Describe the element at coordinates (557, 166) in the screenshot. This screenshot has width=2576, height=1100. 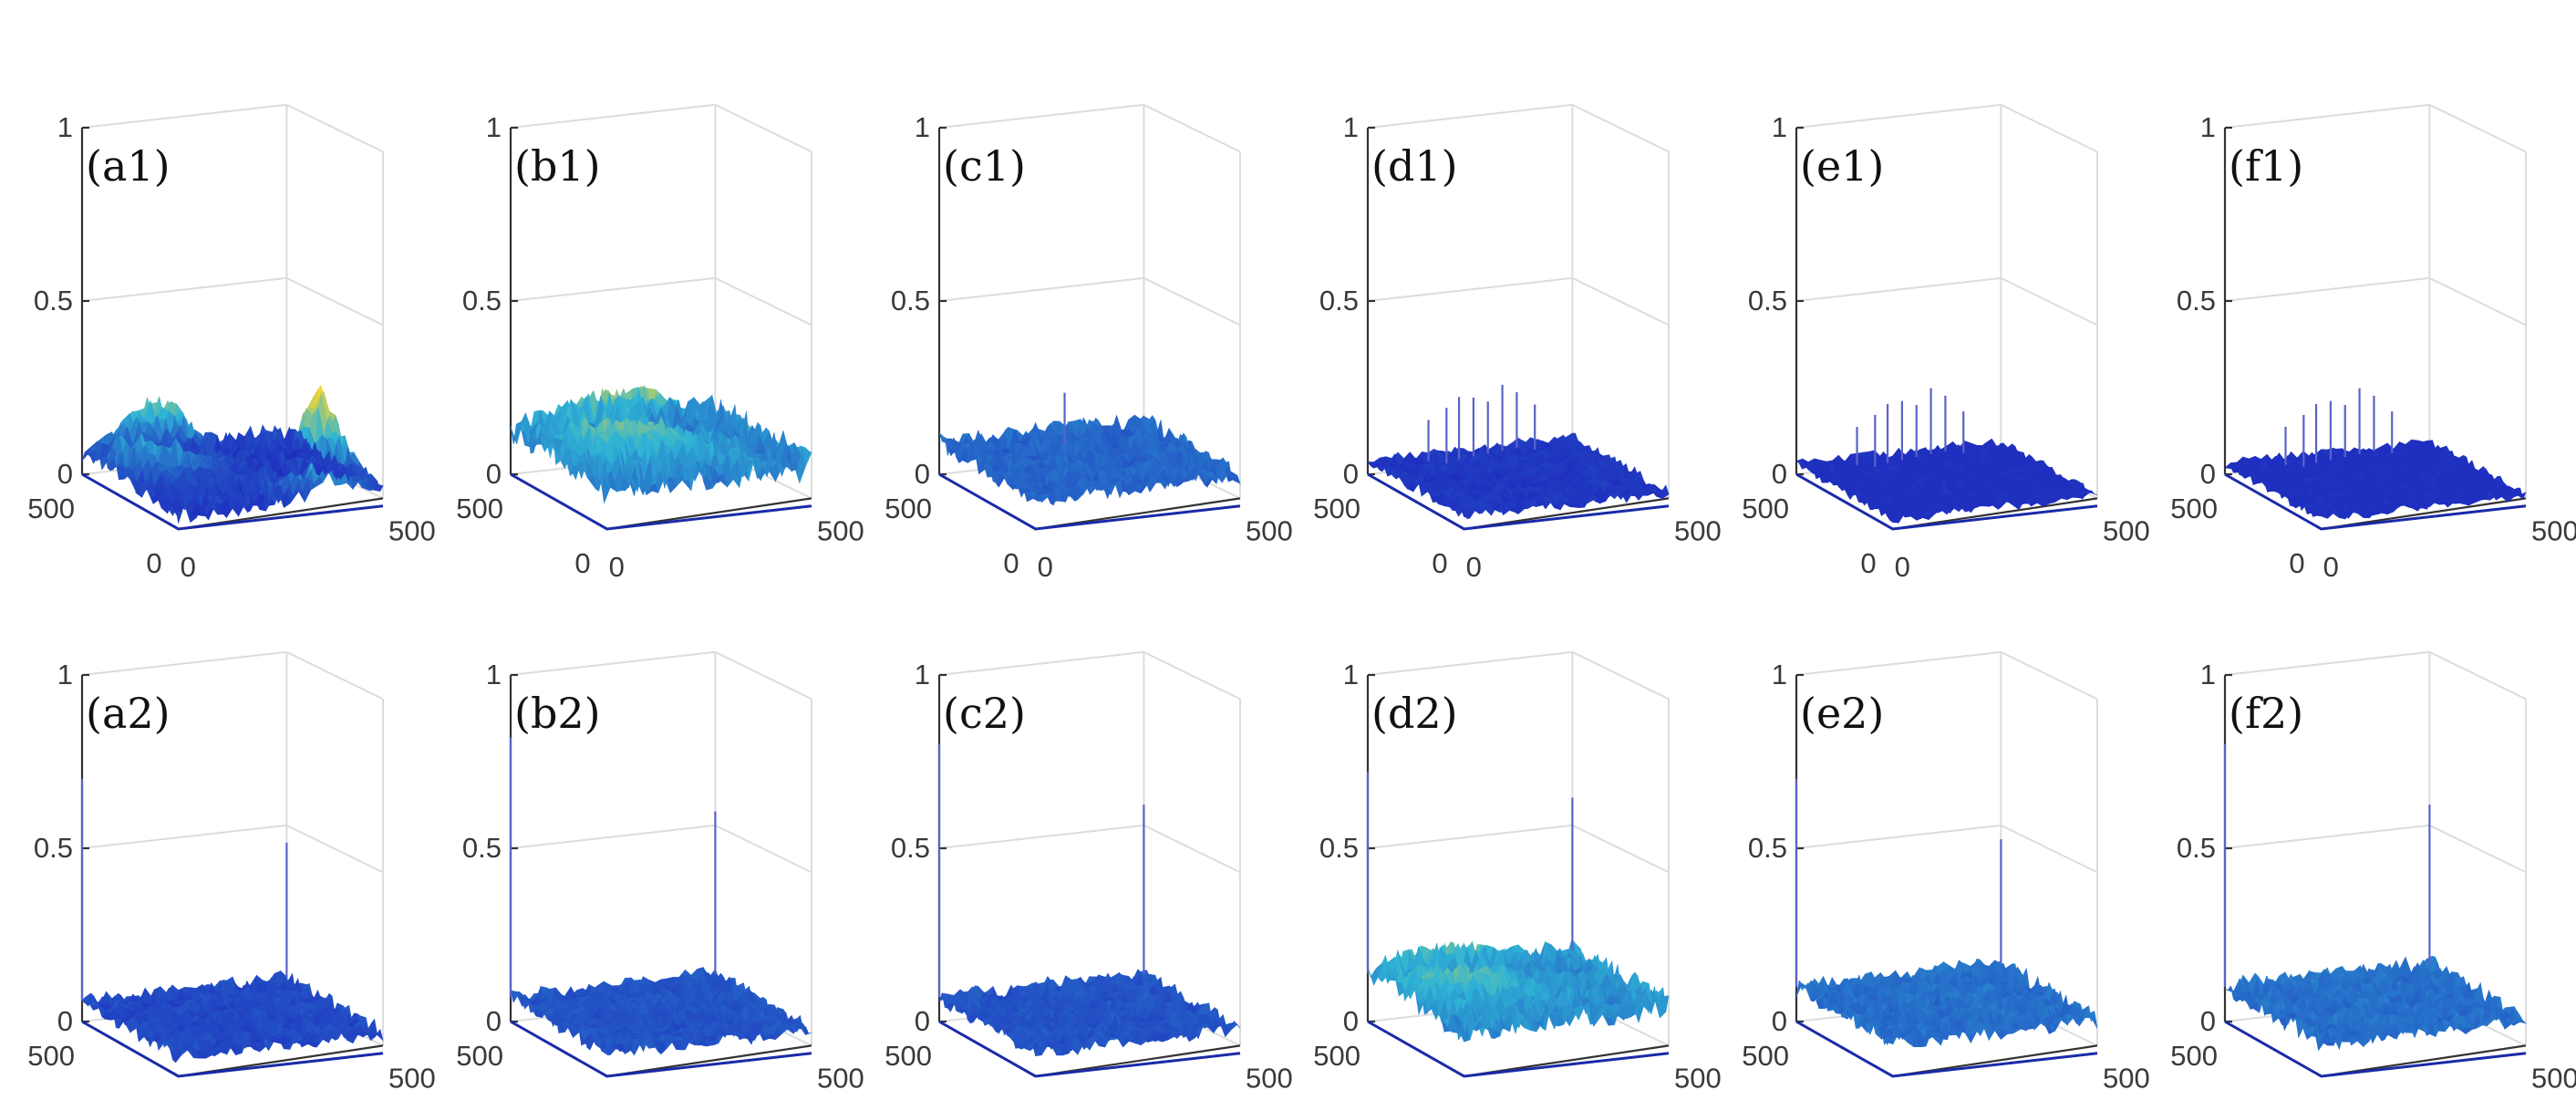
I see `panel-label: (b1)` at that location.